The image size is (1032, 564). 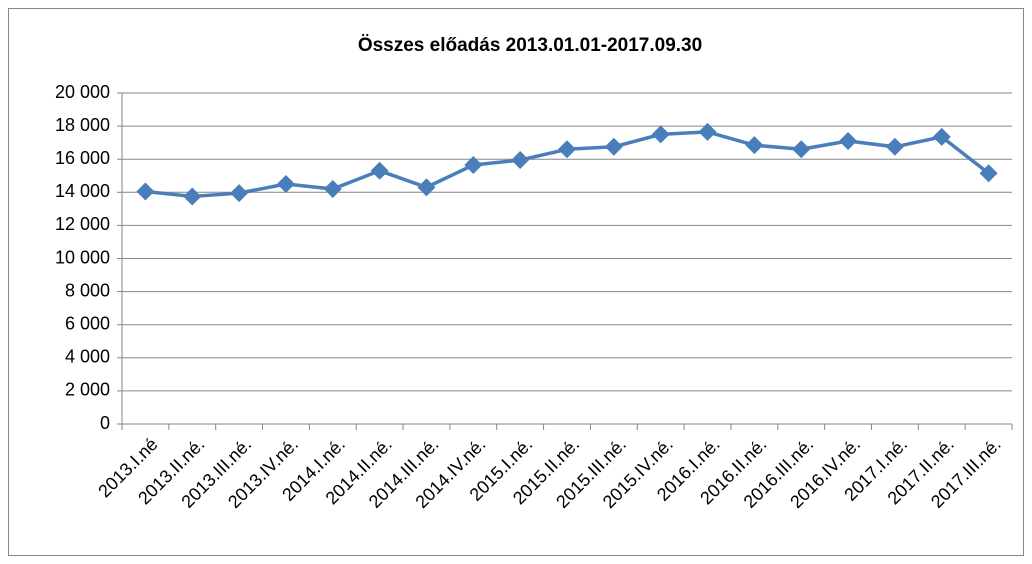 I want to click on y-tick-label: 20 000, so click(x=82, y=92).